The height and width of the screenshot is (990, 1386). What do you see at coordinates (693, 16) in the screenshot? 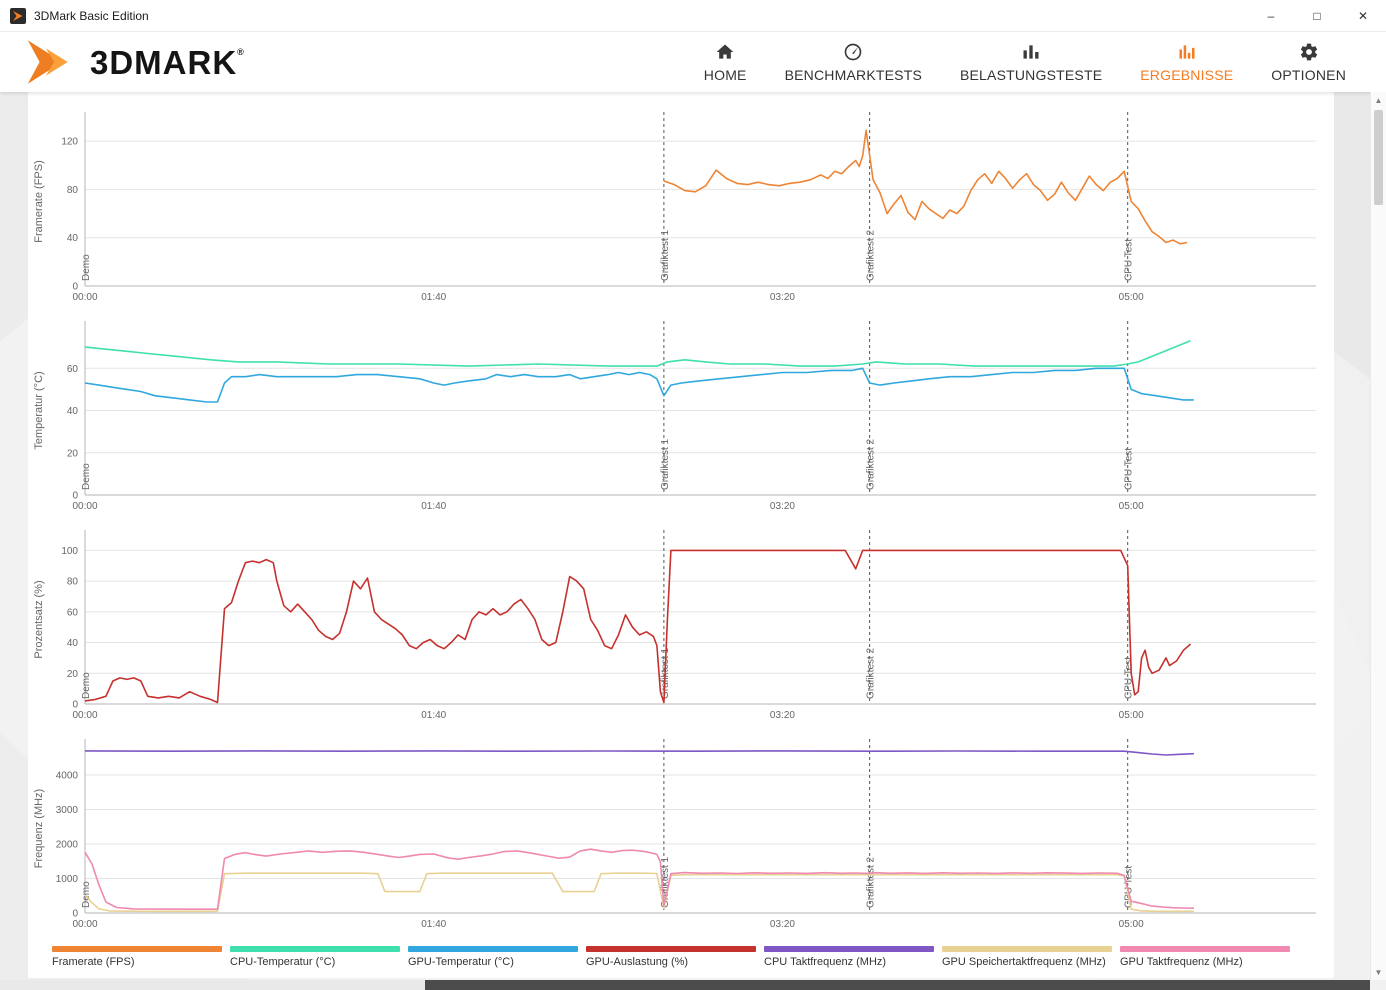
I see `titlebar: 3DMark Basic Edition – □ ✕` at bounding box center [693, 16].